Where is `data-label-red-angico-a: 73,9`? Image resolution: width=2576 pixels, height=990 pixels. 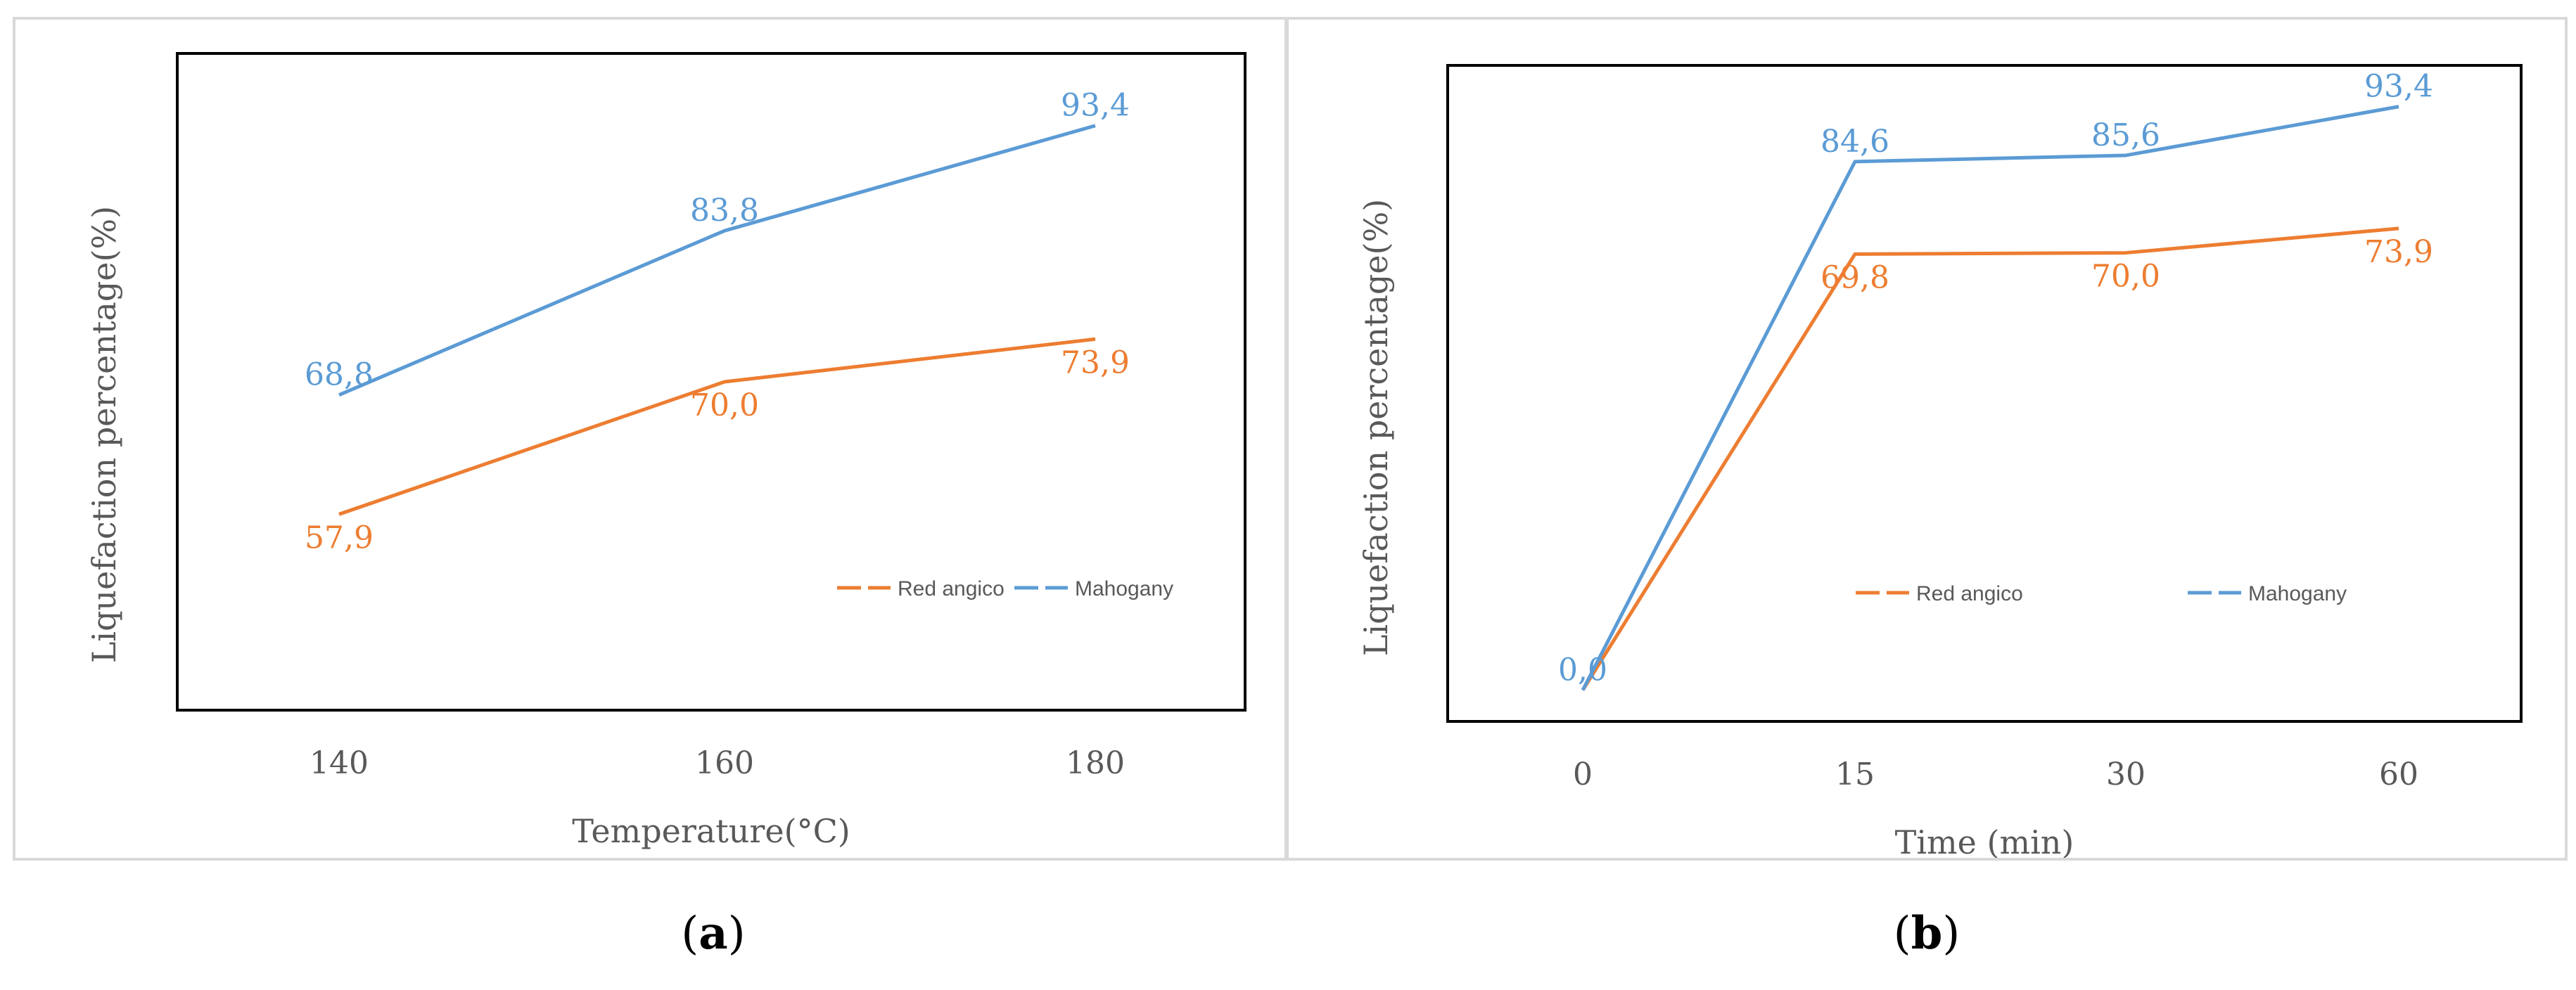 data-label-red-angico-a: 73,9 is located at coordinates (1095, 362).